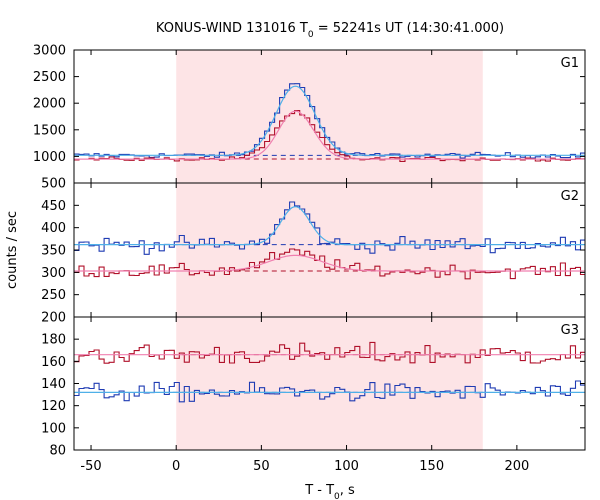 The height and width of the screenshot is (500, 600). I want to click on panel-label: G3, so click(570, 330).